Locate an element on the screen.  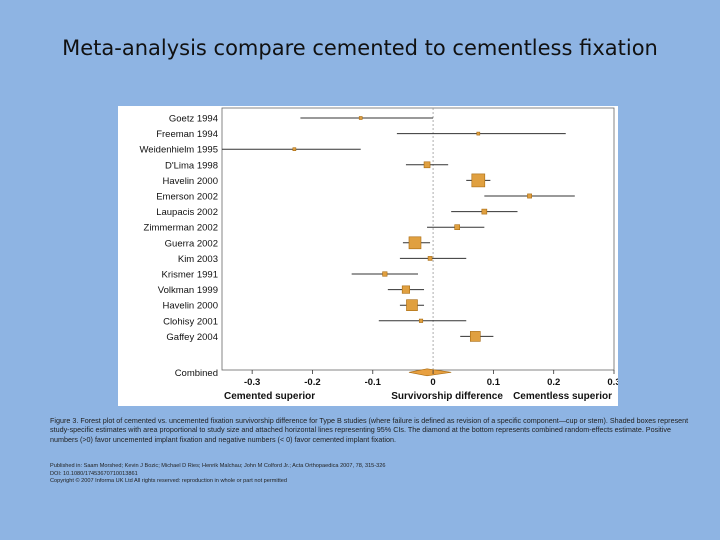
study-label: Laupacis 2002 is located at coordinates (187, 212).